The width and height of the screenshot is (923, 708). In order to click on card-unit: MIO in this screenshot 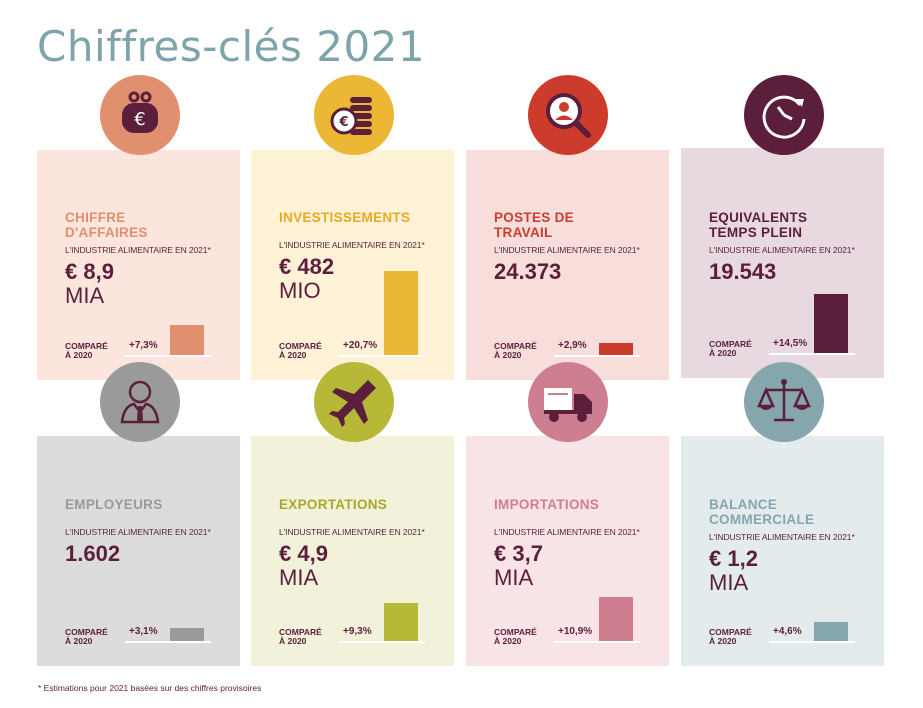, I will do `click(300, 290)`.